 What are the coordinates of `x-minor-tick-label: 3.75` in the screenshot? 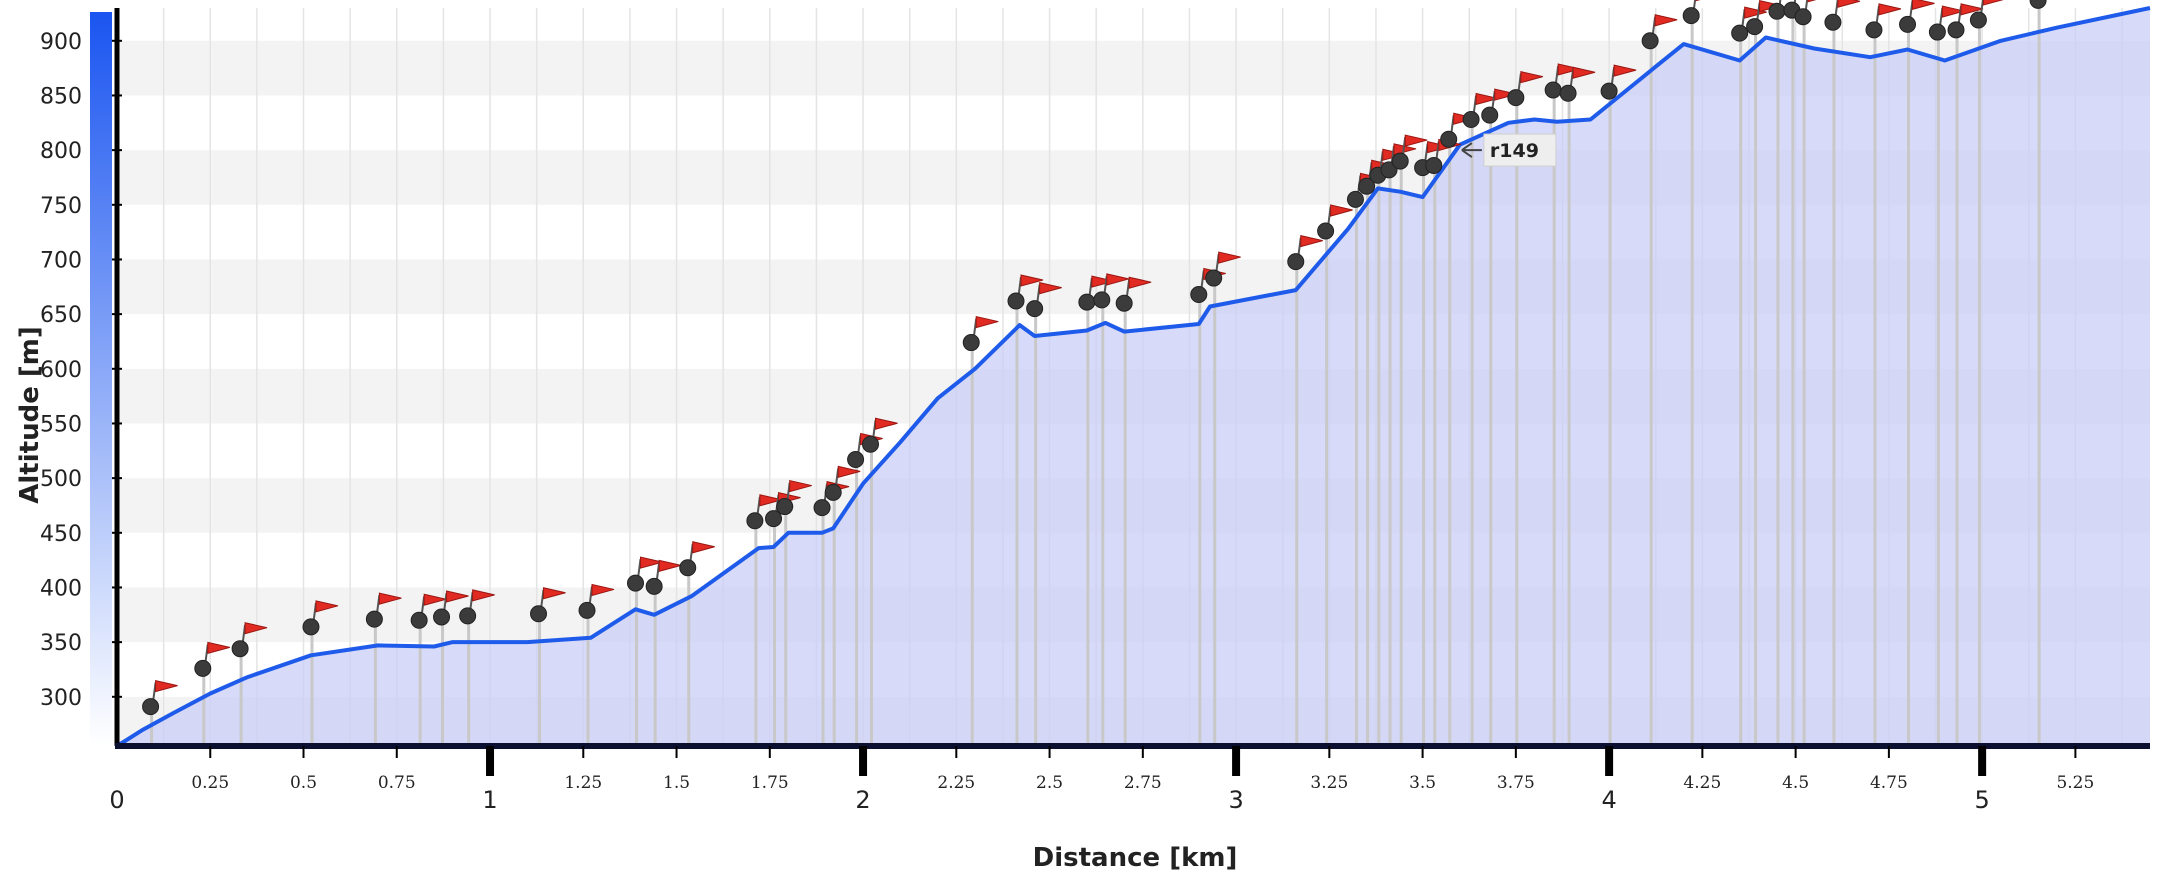 It's located at (1516, 783).